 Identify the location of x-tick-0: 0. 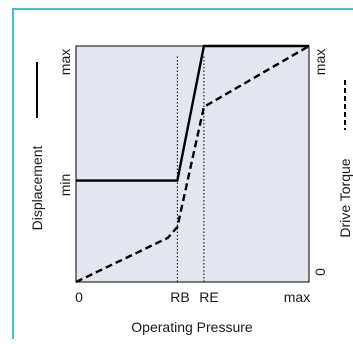
(79, 297).